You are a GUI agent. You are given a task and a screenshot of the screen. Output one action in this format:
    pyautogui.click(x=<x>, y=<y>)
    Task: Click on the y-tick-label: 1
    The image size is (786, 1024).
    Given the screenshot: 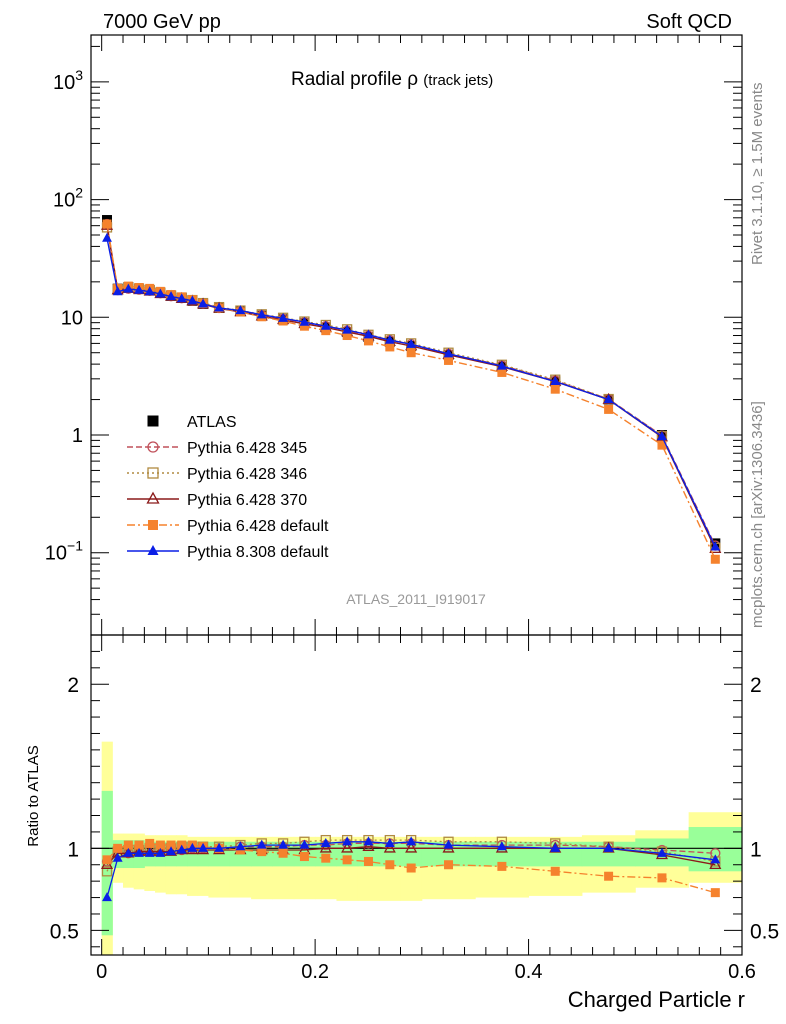 What is the action you would take?
    pyautogui.click(x=77, y=436)
    